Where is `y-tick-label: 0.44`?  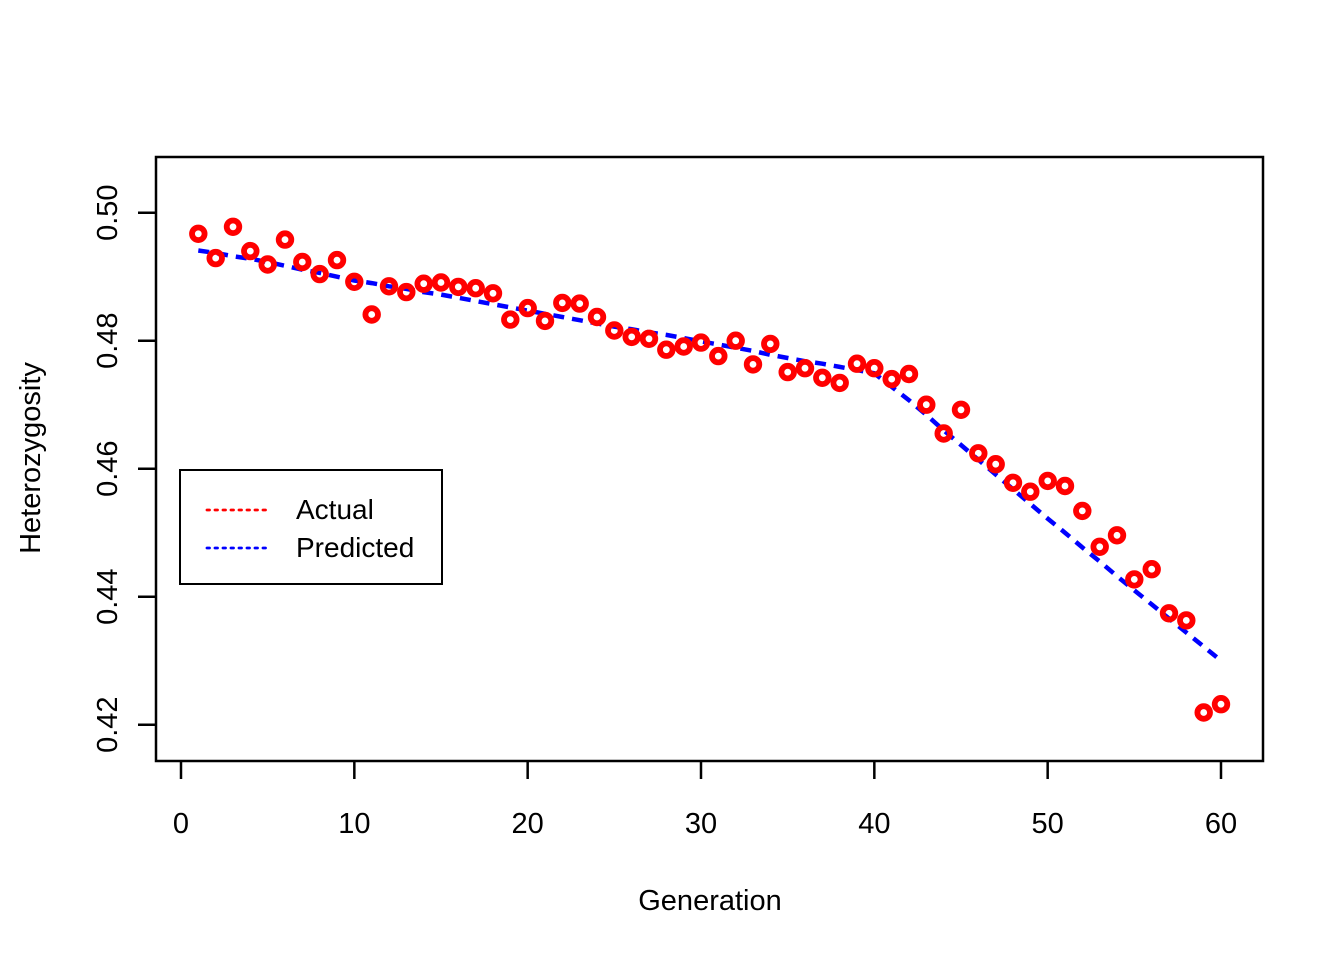
y-tick-label: 0.44 is located at coordinates (108, 596).